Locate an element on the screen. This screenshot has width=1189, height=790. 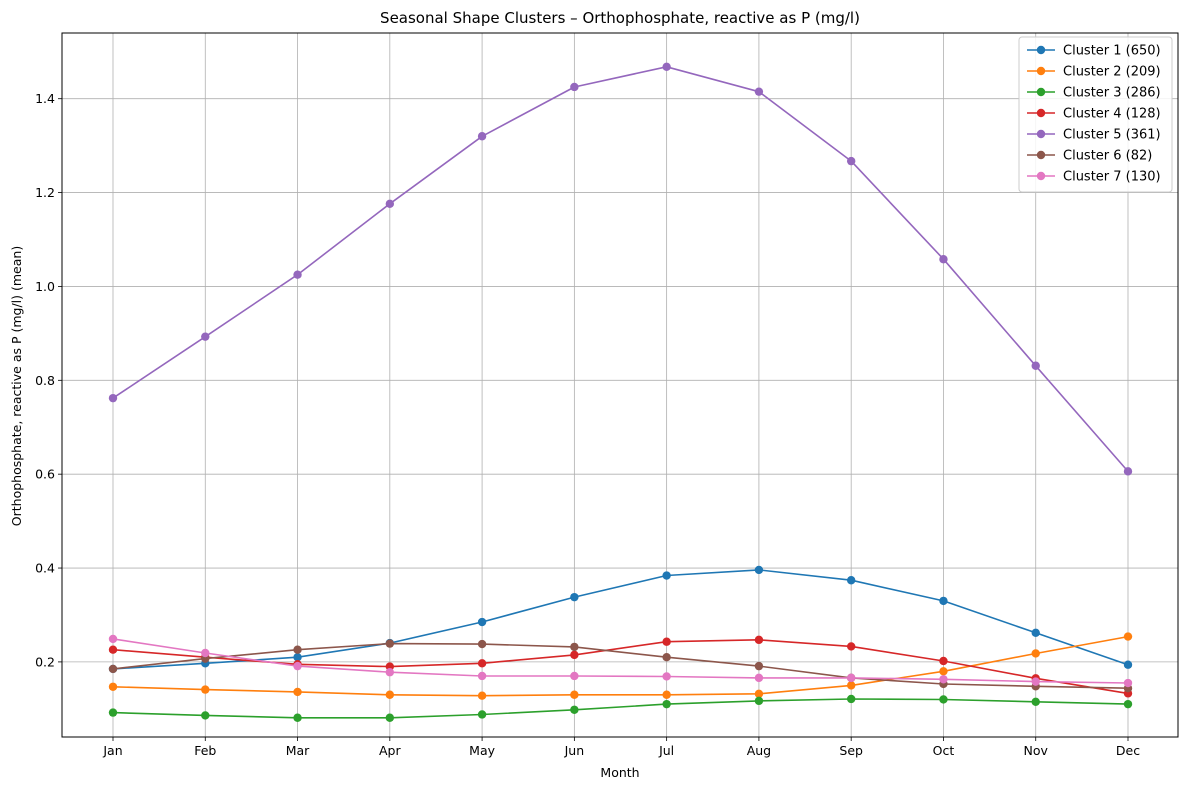
legend-item: Cluster 5 (361) is located at coordinates (1094, 135).